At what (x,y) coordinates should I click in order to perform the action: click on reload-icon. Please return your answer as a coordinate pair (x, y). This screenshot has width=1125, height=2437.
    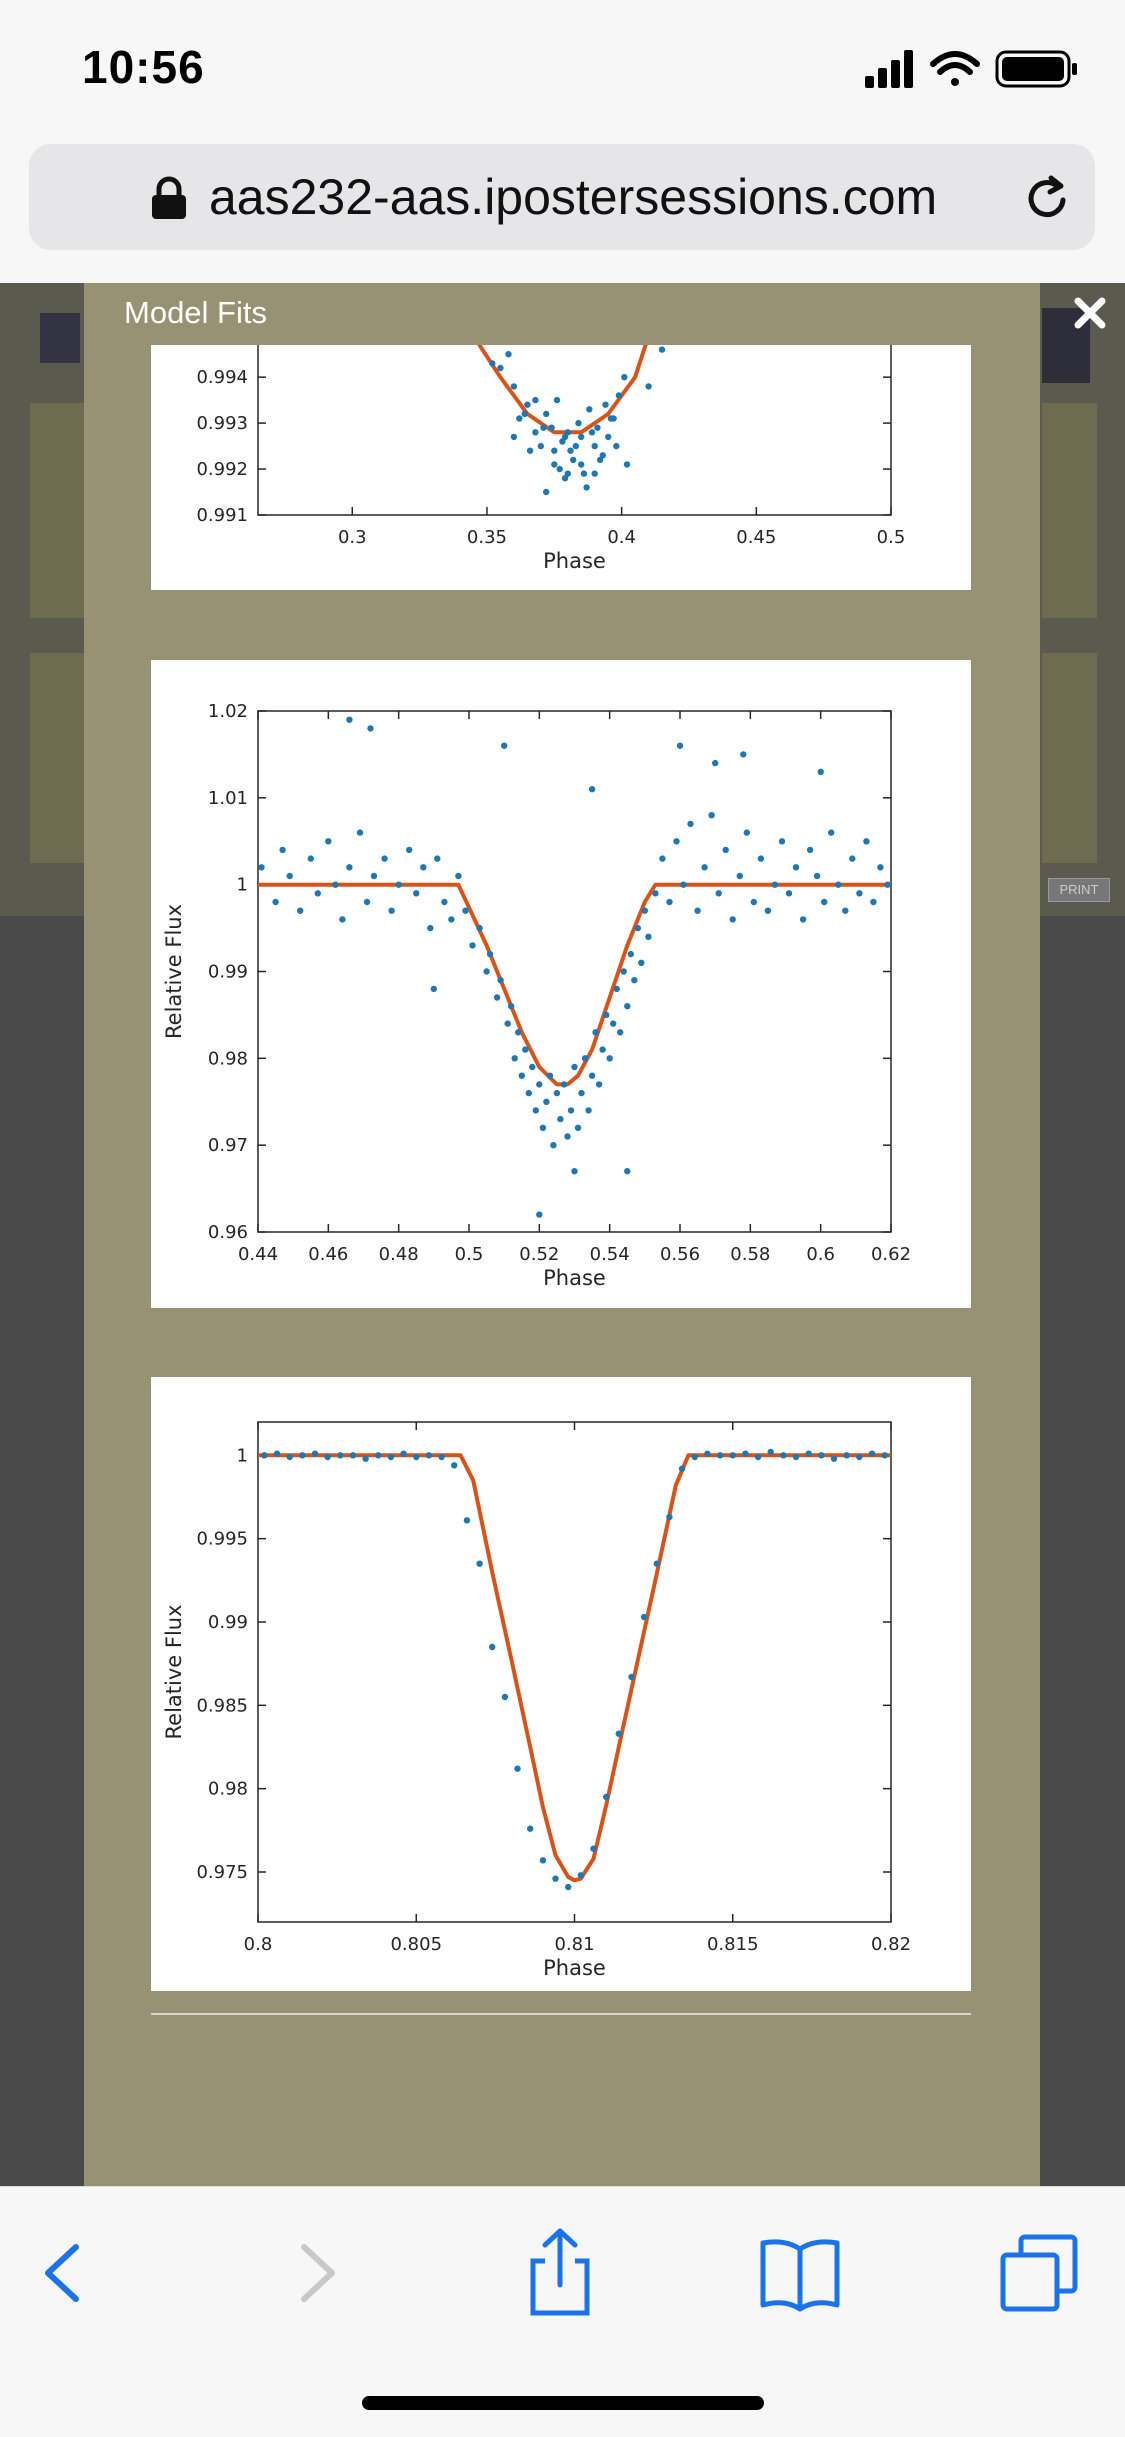
    Looking at the image, I should click on (1048, 197).